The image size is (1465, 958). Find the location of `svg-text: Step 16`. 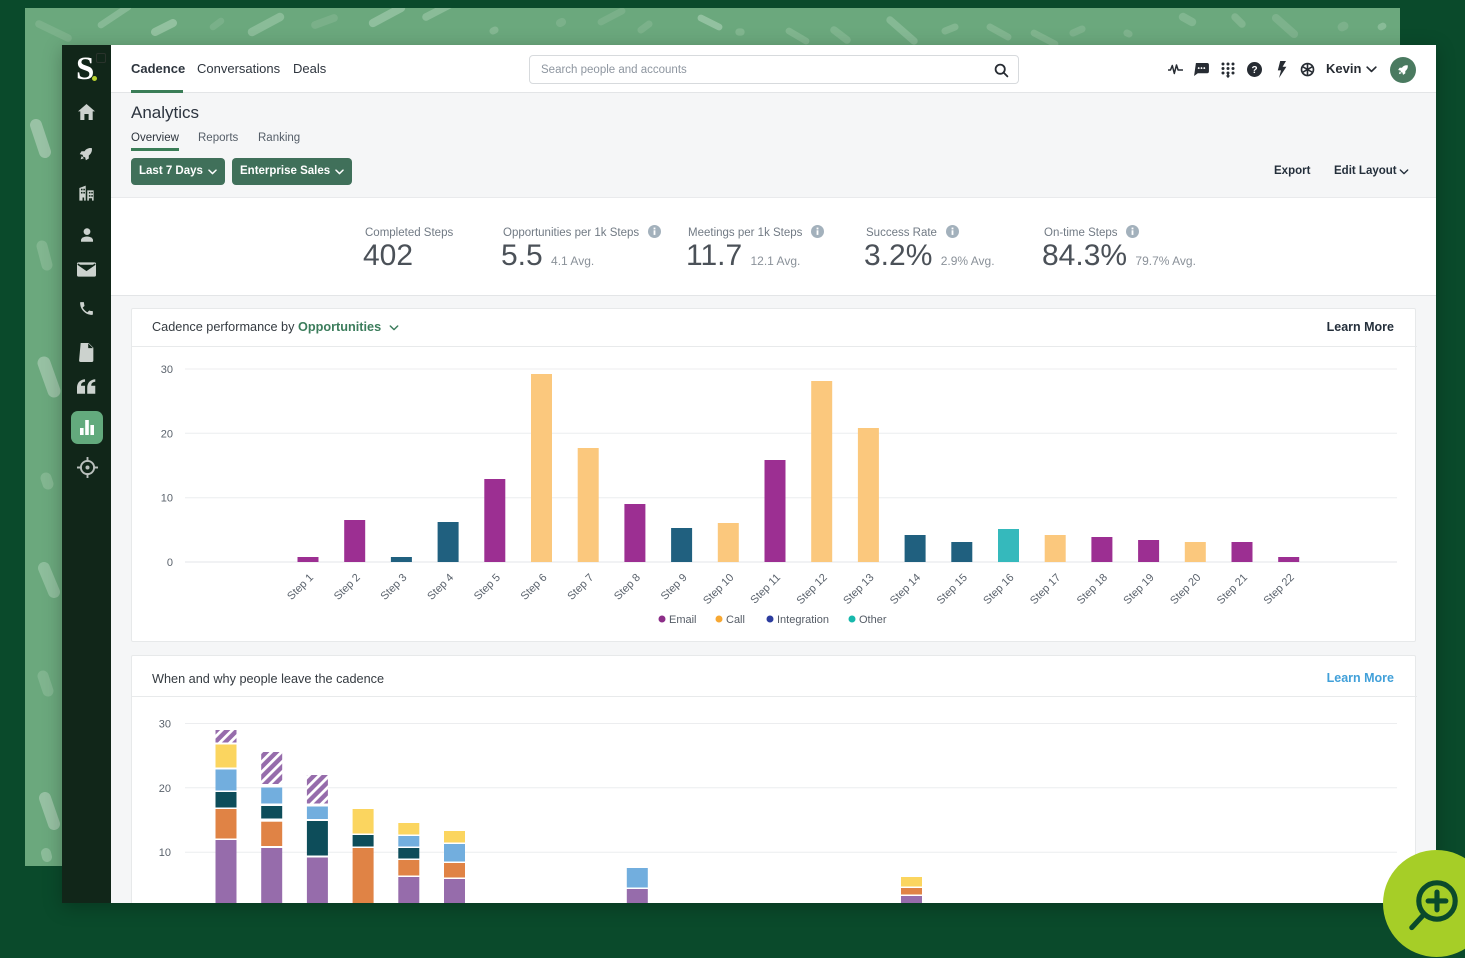

svg-text: Step 16 is located at coordinates (998, 589).